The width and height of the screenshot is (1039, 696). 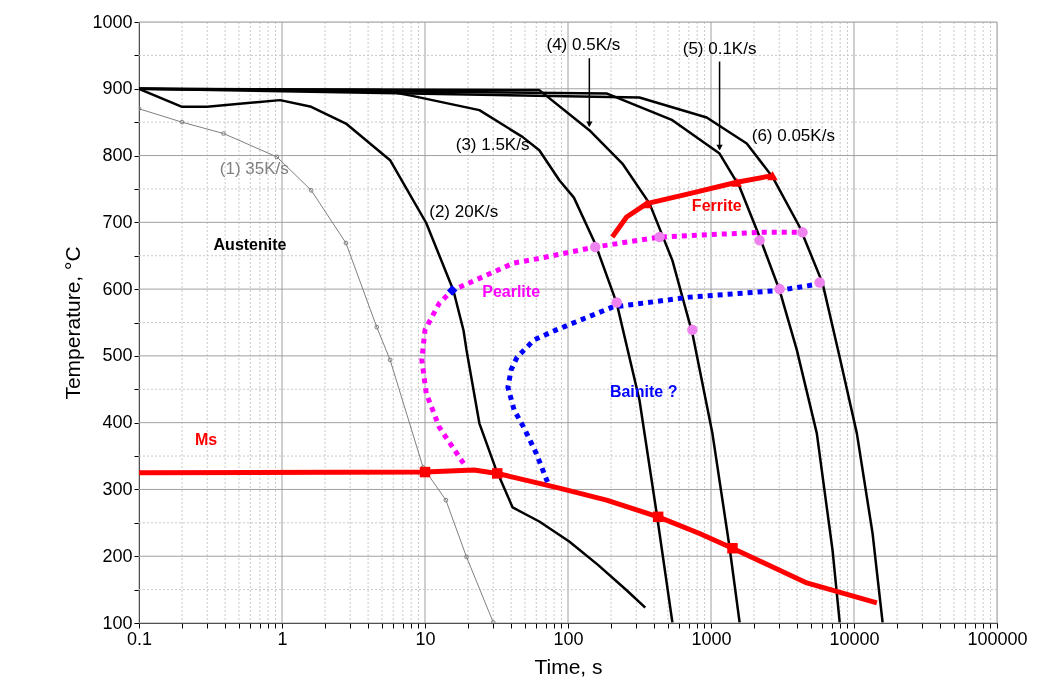 What do you see at coordinates (250, 244) in the screenshot?
I see `annotation: Austenite` at bounding box center [250, 244].